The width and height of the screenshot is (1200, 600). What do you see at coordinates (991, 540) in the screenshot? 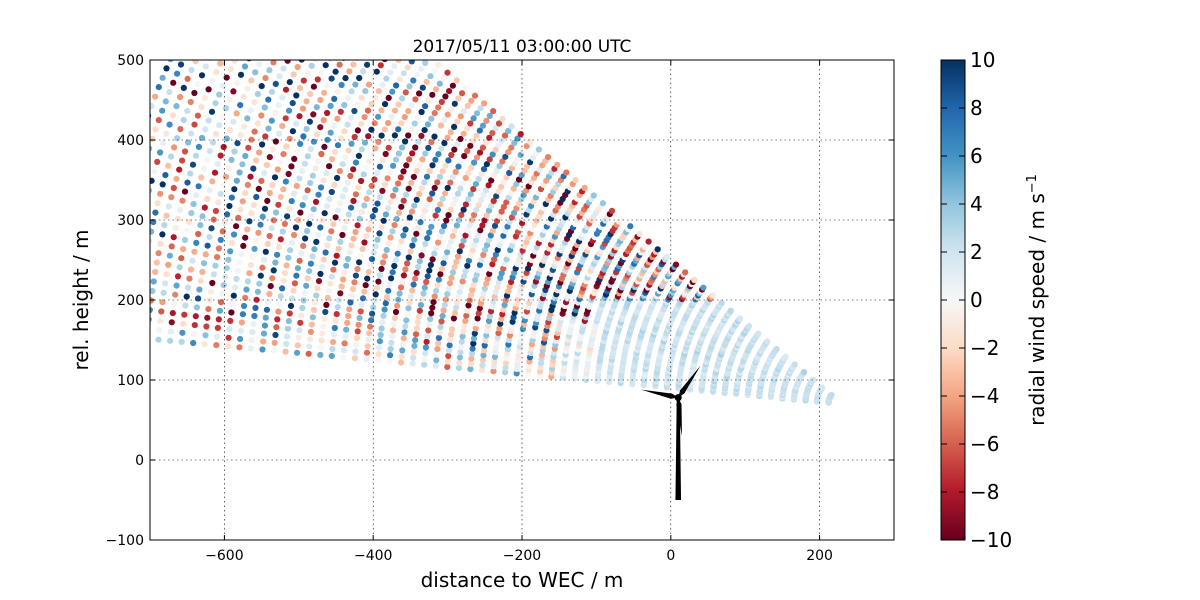
I see `colorbar-tick-label: −10` at bounding box center [991, 540].